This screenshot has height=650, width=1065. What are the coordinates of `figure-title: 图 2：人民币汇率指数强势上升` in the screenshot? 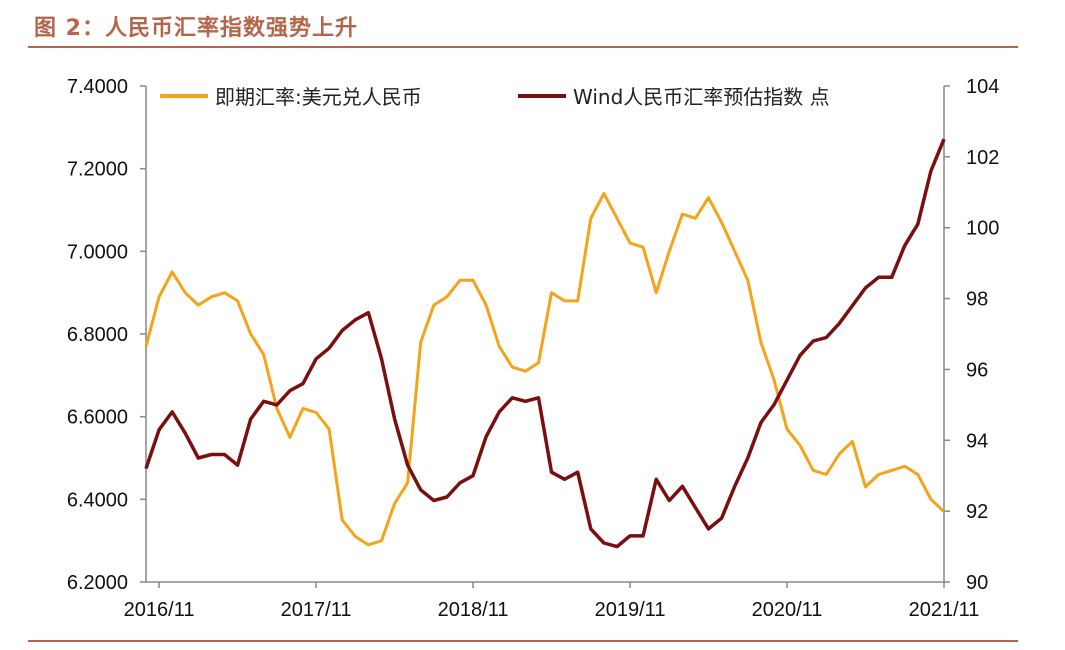 It's located at (196, 28).